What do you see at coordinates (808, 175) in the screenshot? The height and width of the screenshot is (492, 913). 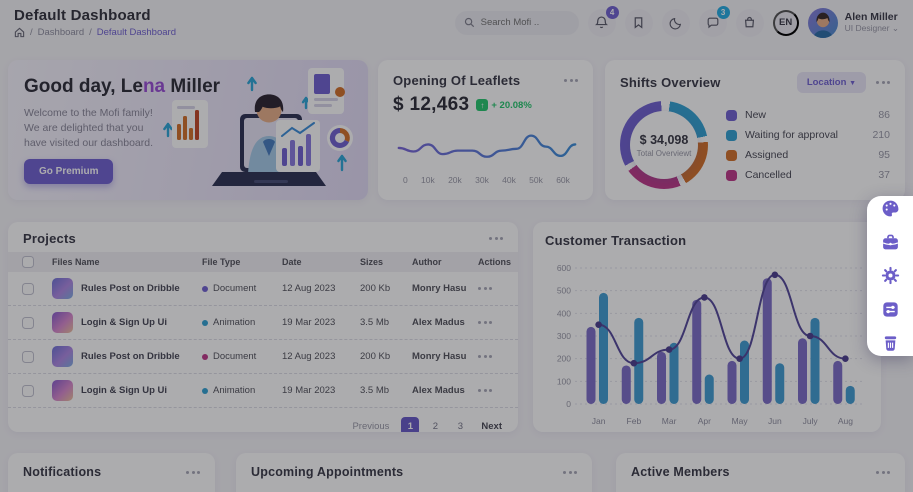 I see `legend-item: Cancelled 37` at bounding box center [808, 175].